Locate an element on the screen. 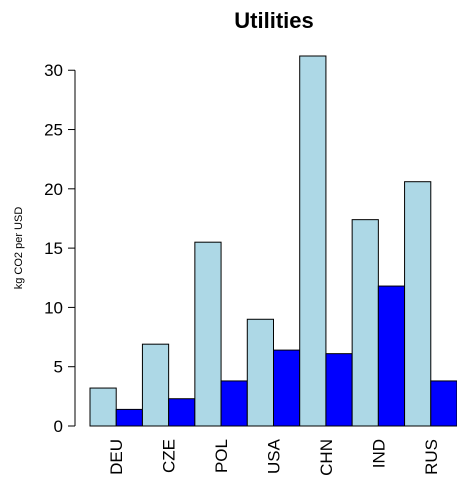 The width and height of the screenshot is (457, 494). bar-series-1-usa is located at coordinates (260, 372).